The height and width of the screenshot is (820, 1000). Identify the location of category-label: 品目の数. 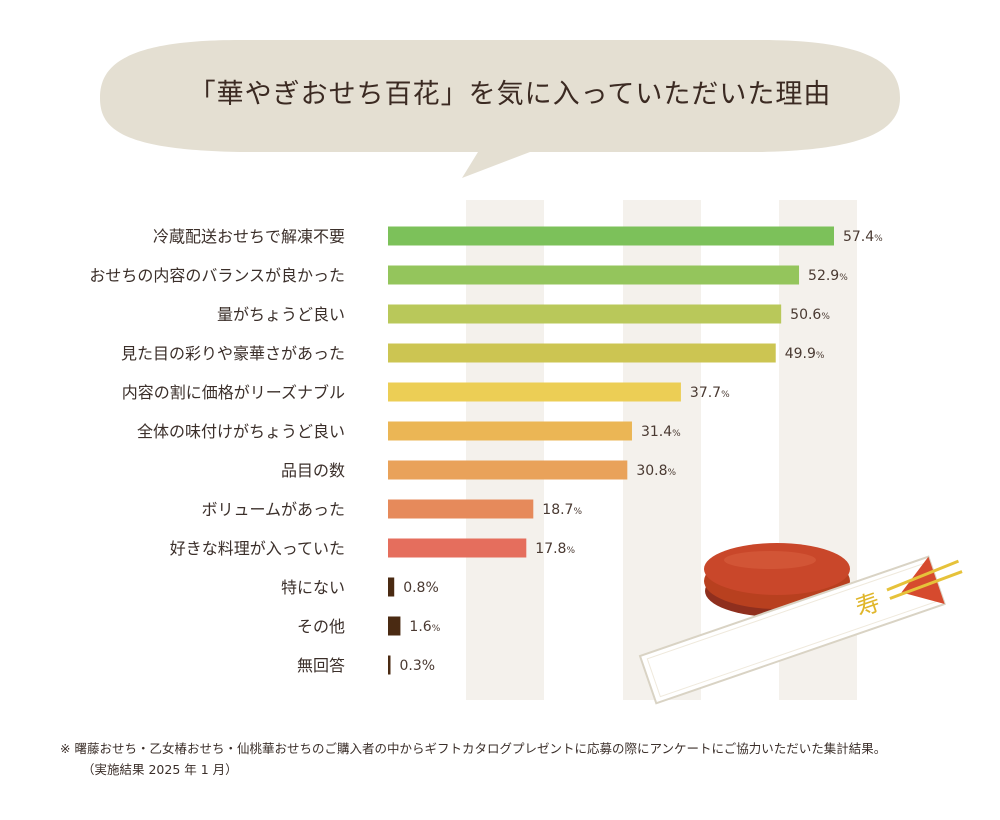
(313, 470).